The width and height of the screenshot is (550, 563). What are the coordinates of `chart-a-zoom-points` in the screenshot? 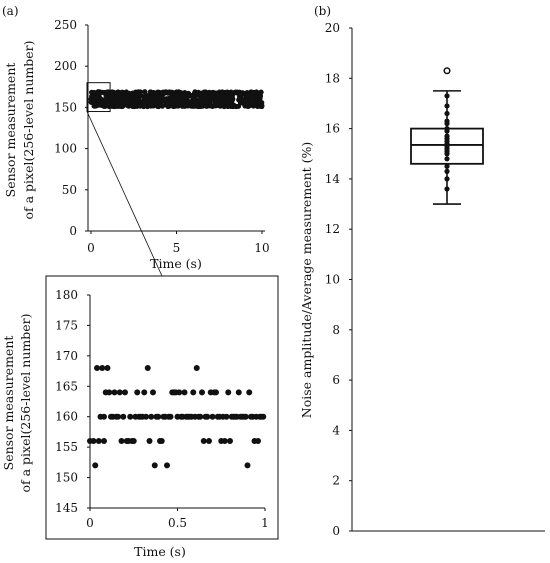 It's located at (177, 417).